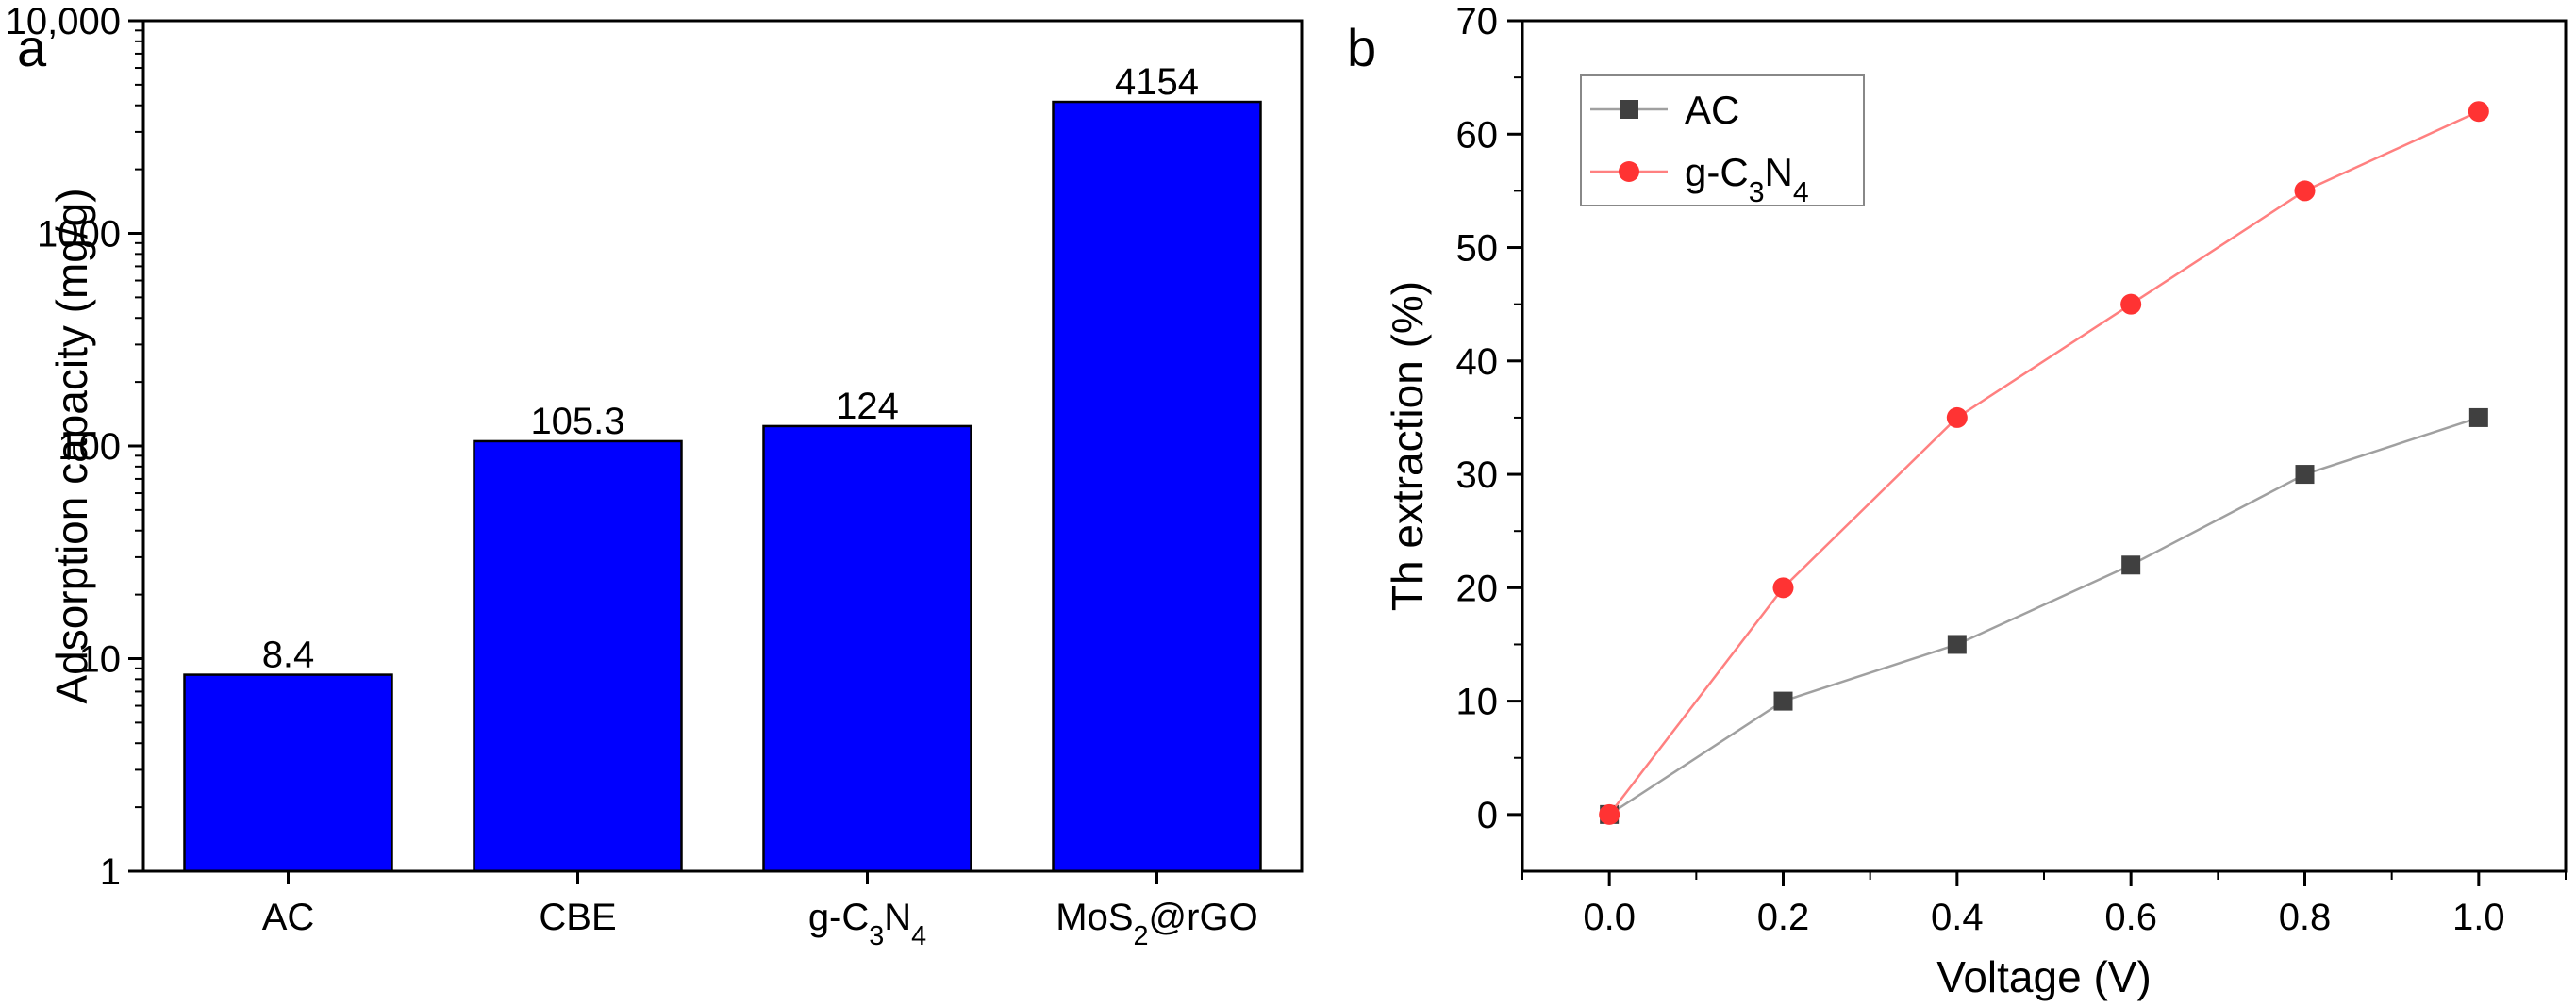 This screenshot has width=2576, height=1007. Describe the element at coordinates (1712, 110) in the screenshot. I see `panel-b-legend-label-ac: AC` at that location.